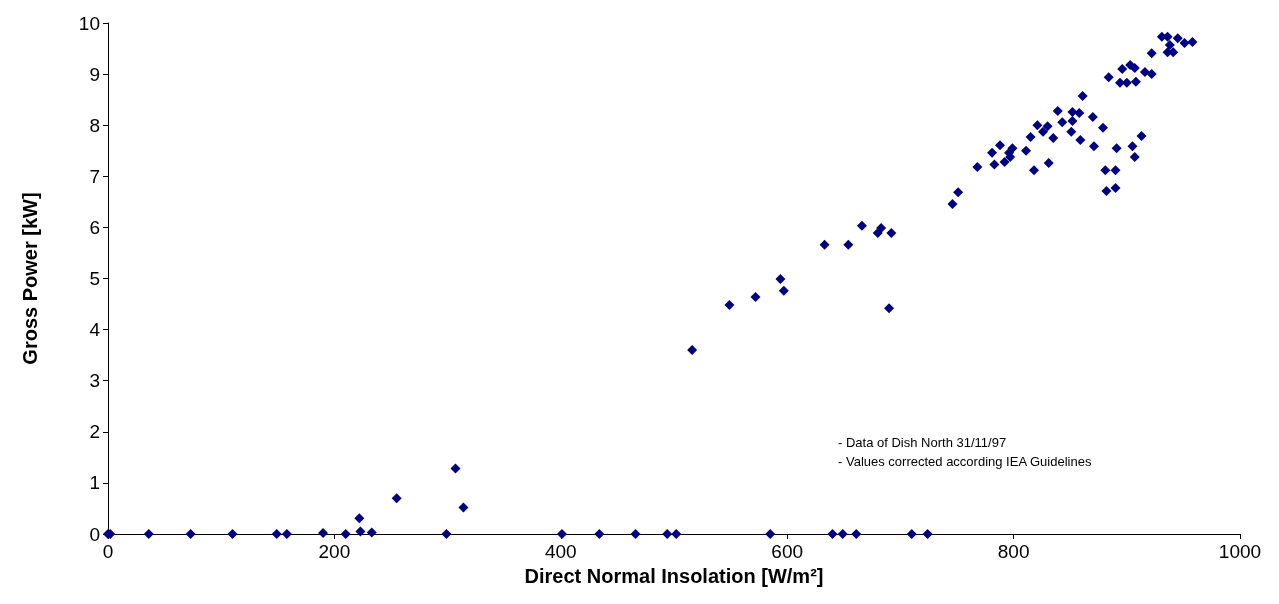  I want to click on y-tick-label: 3, so click(94, 381).